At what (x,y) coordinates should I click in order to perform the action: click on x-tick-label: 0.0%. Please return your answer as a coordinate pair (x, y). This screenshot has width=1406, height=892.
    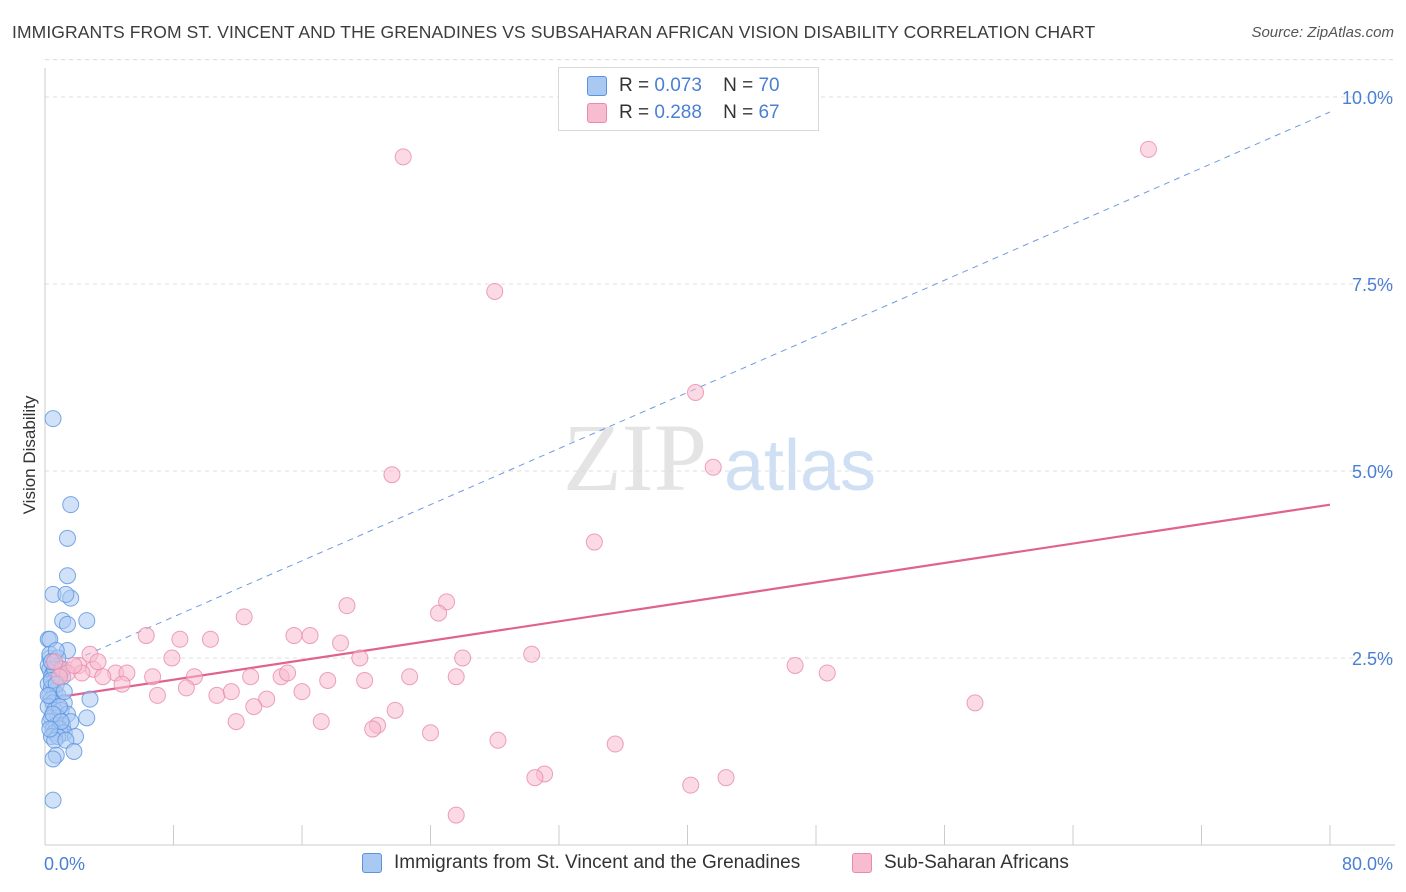
    Looking at the image, I should click on (64, 864).